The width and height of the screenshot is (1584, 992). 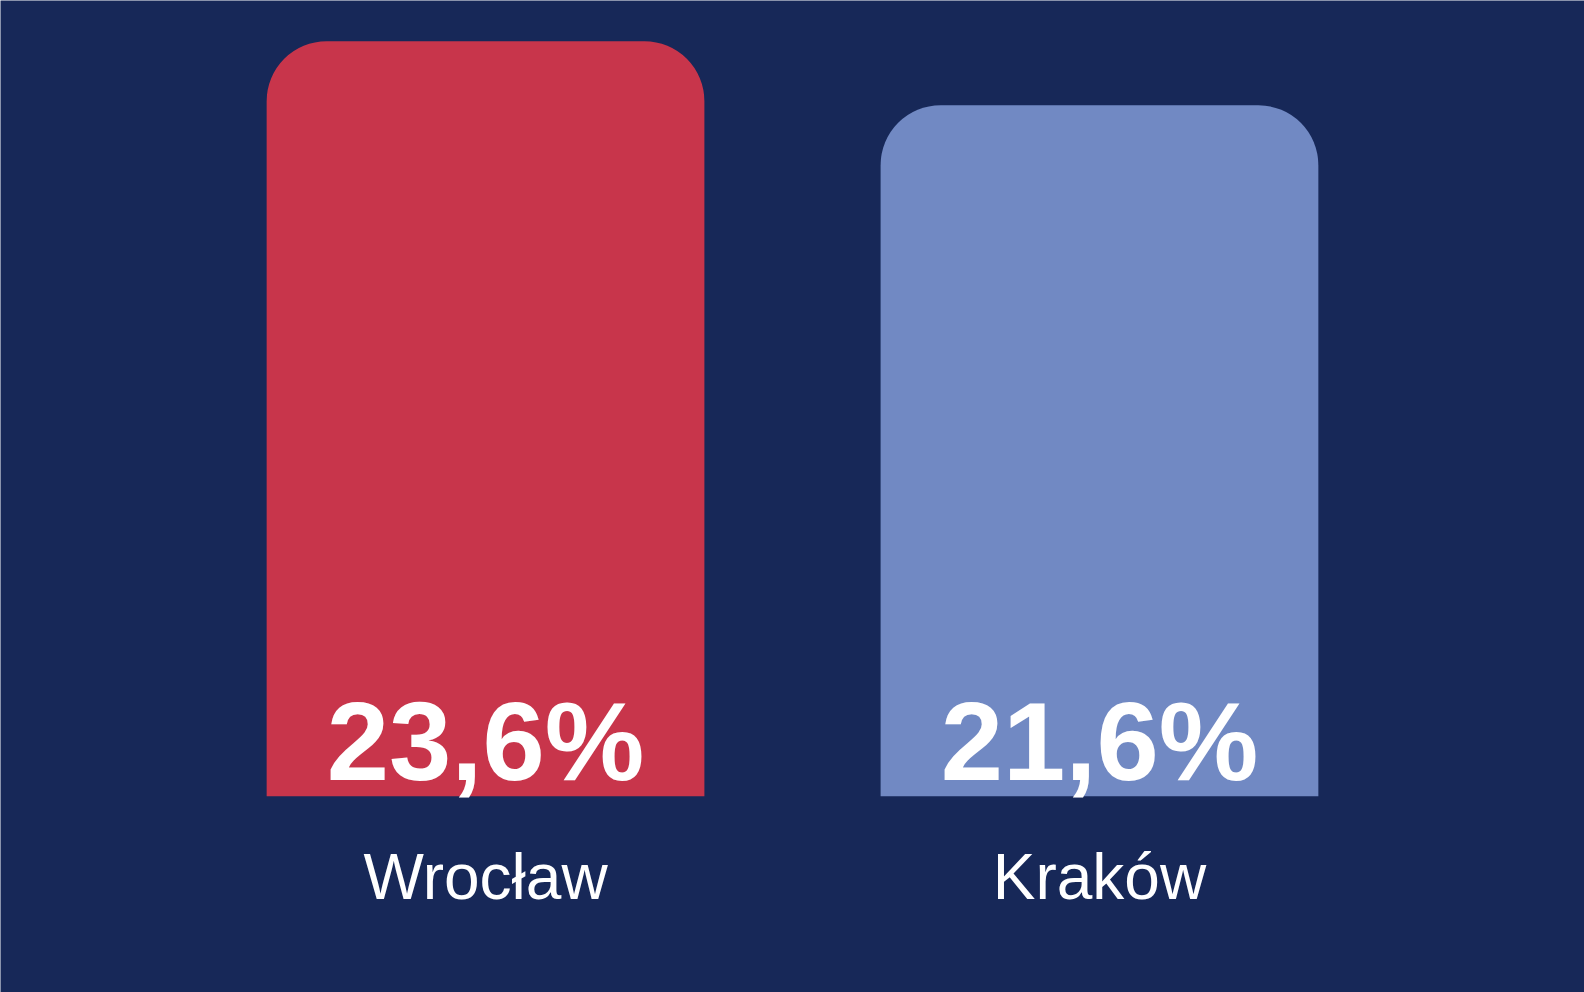 What do you see at coordinates (1099, 876) in the screenshot?
I see `x-tick-label: Kraków` at bounding box center [1099, 876].